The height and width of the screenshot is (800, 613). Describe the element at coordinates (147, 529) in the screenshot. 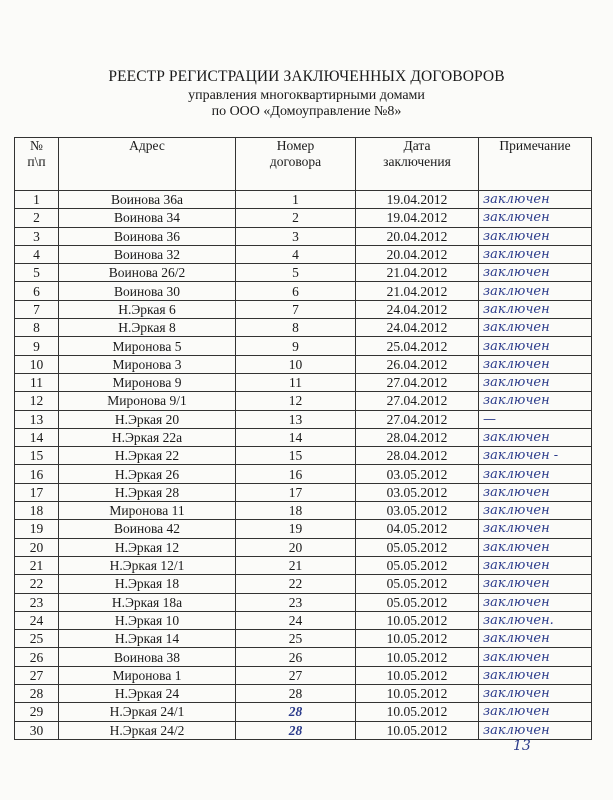

I see `address-cell: Воинова 42` at that location.